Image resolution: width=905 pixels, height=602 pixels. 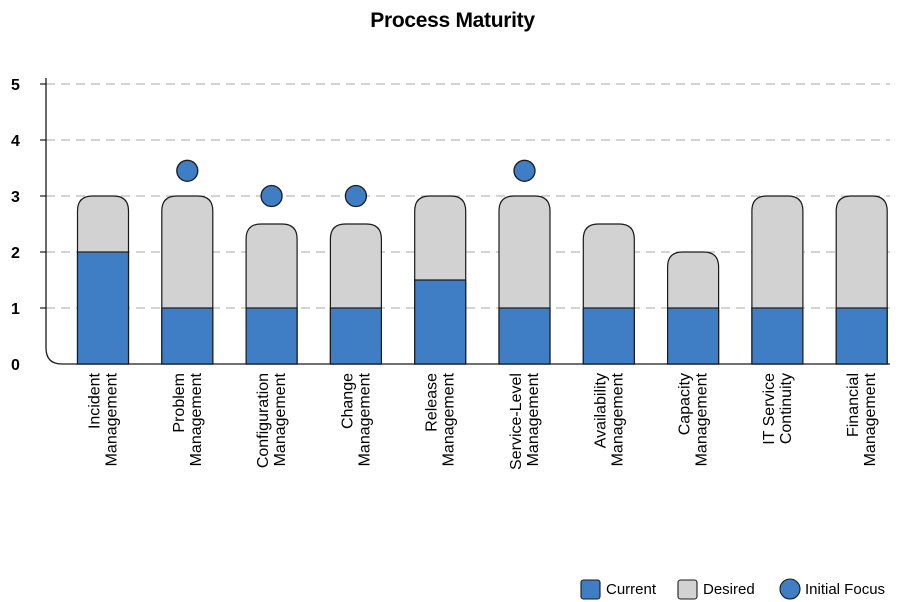 I want to click on legend-label: Initial Focus, so click(x=845, y=589).